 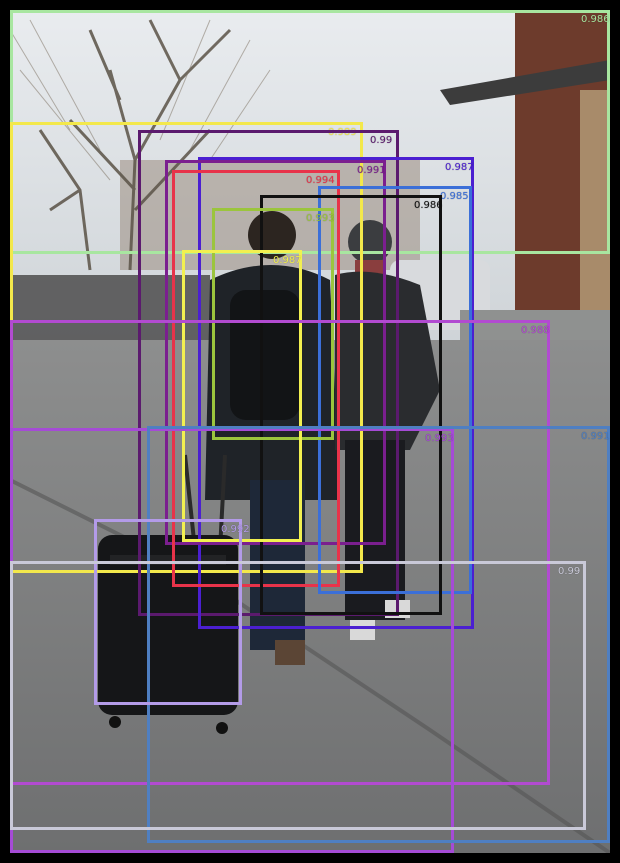 I want to click on detection-box: 0.986, so click(x=351, y=405).